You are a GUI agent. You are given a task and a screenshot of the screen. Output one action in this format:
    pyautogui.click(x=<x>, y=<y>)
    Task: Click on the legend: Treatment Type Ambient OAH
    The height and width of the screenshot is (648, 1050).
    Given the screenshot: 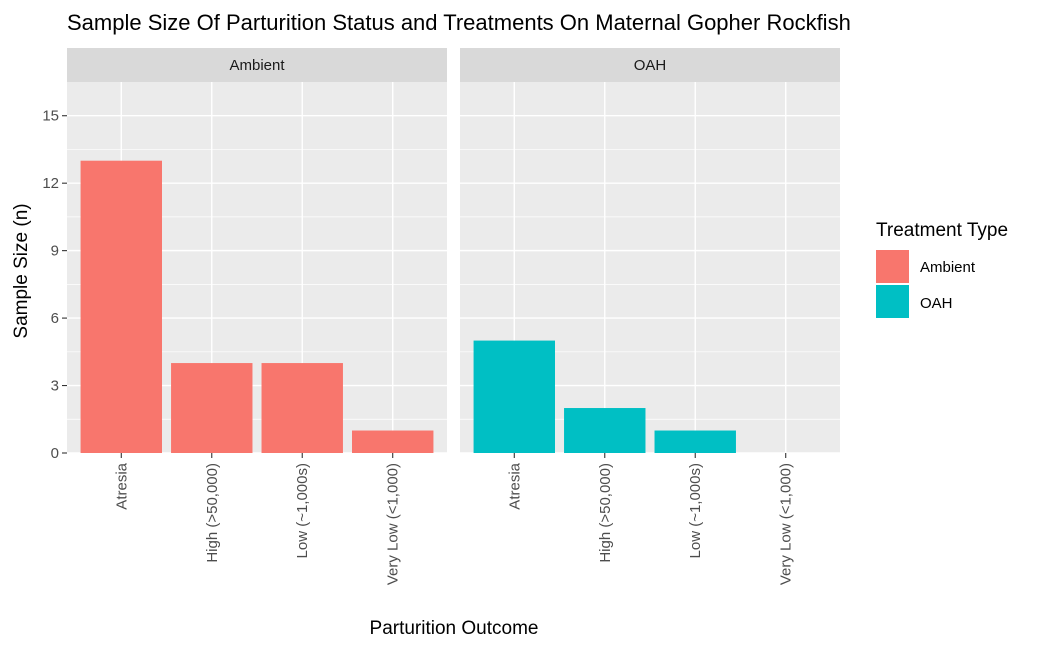 What is the action you would take?
    pyautogui.click(x=942, y=269)
    